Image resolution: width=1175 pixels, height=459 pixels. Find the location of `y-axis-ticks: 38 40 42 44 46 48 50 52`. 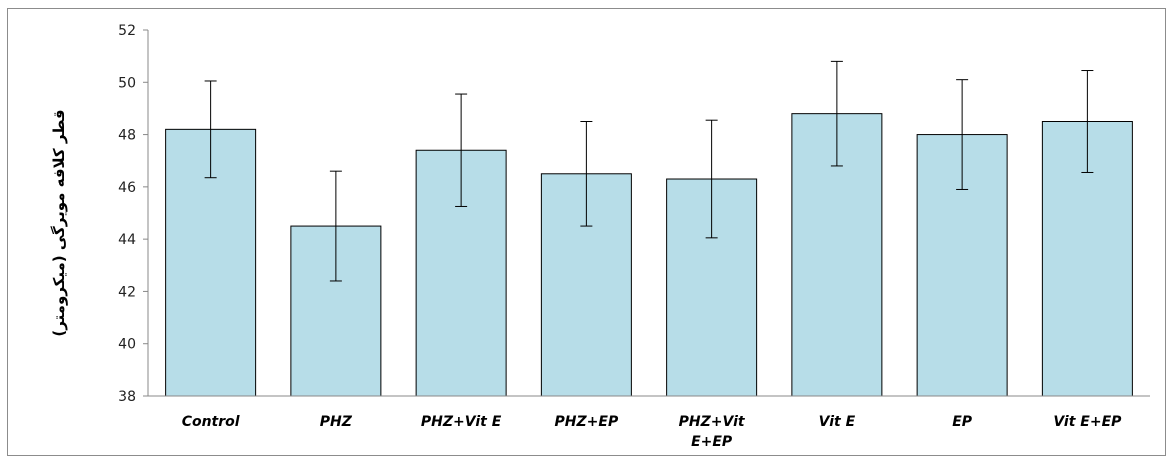

y-axis-ticks: 38 40 42 44 46 48 50 52 is located at coordinates (133, 214).